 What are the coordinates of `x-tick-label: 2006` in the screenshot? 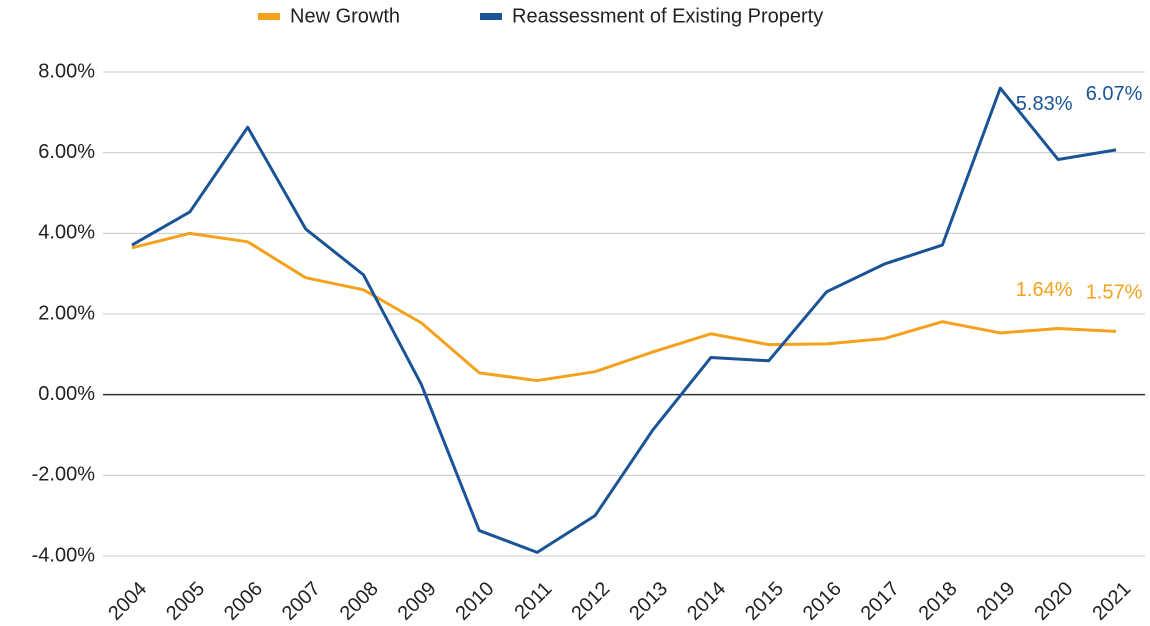 It's located at (243, 601).